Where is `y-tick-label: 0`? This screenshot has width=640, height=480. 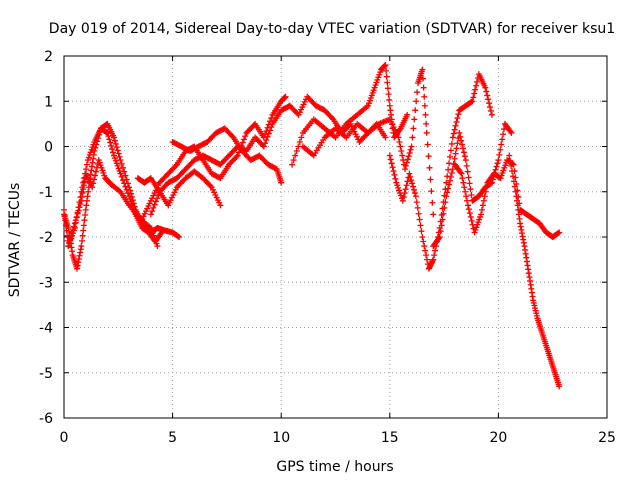
y-tick-label: 0 is located at coordinates (48, 148).